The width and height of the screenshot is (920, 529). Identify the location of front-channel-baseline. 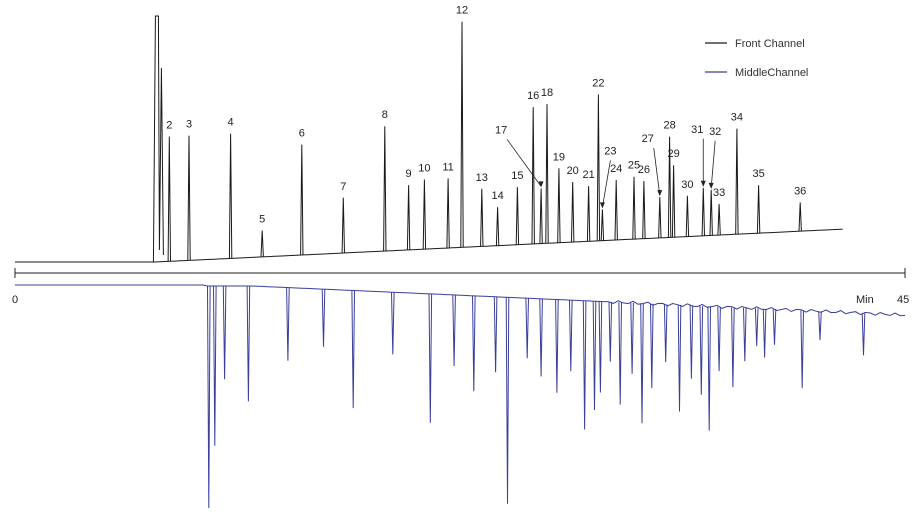
(429, 245).